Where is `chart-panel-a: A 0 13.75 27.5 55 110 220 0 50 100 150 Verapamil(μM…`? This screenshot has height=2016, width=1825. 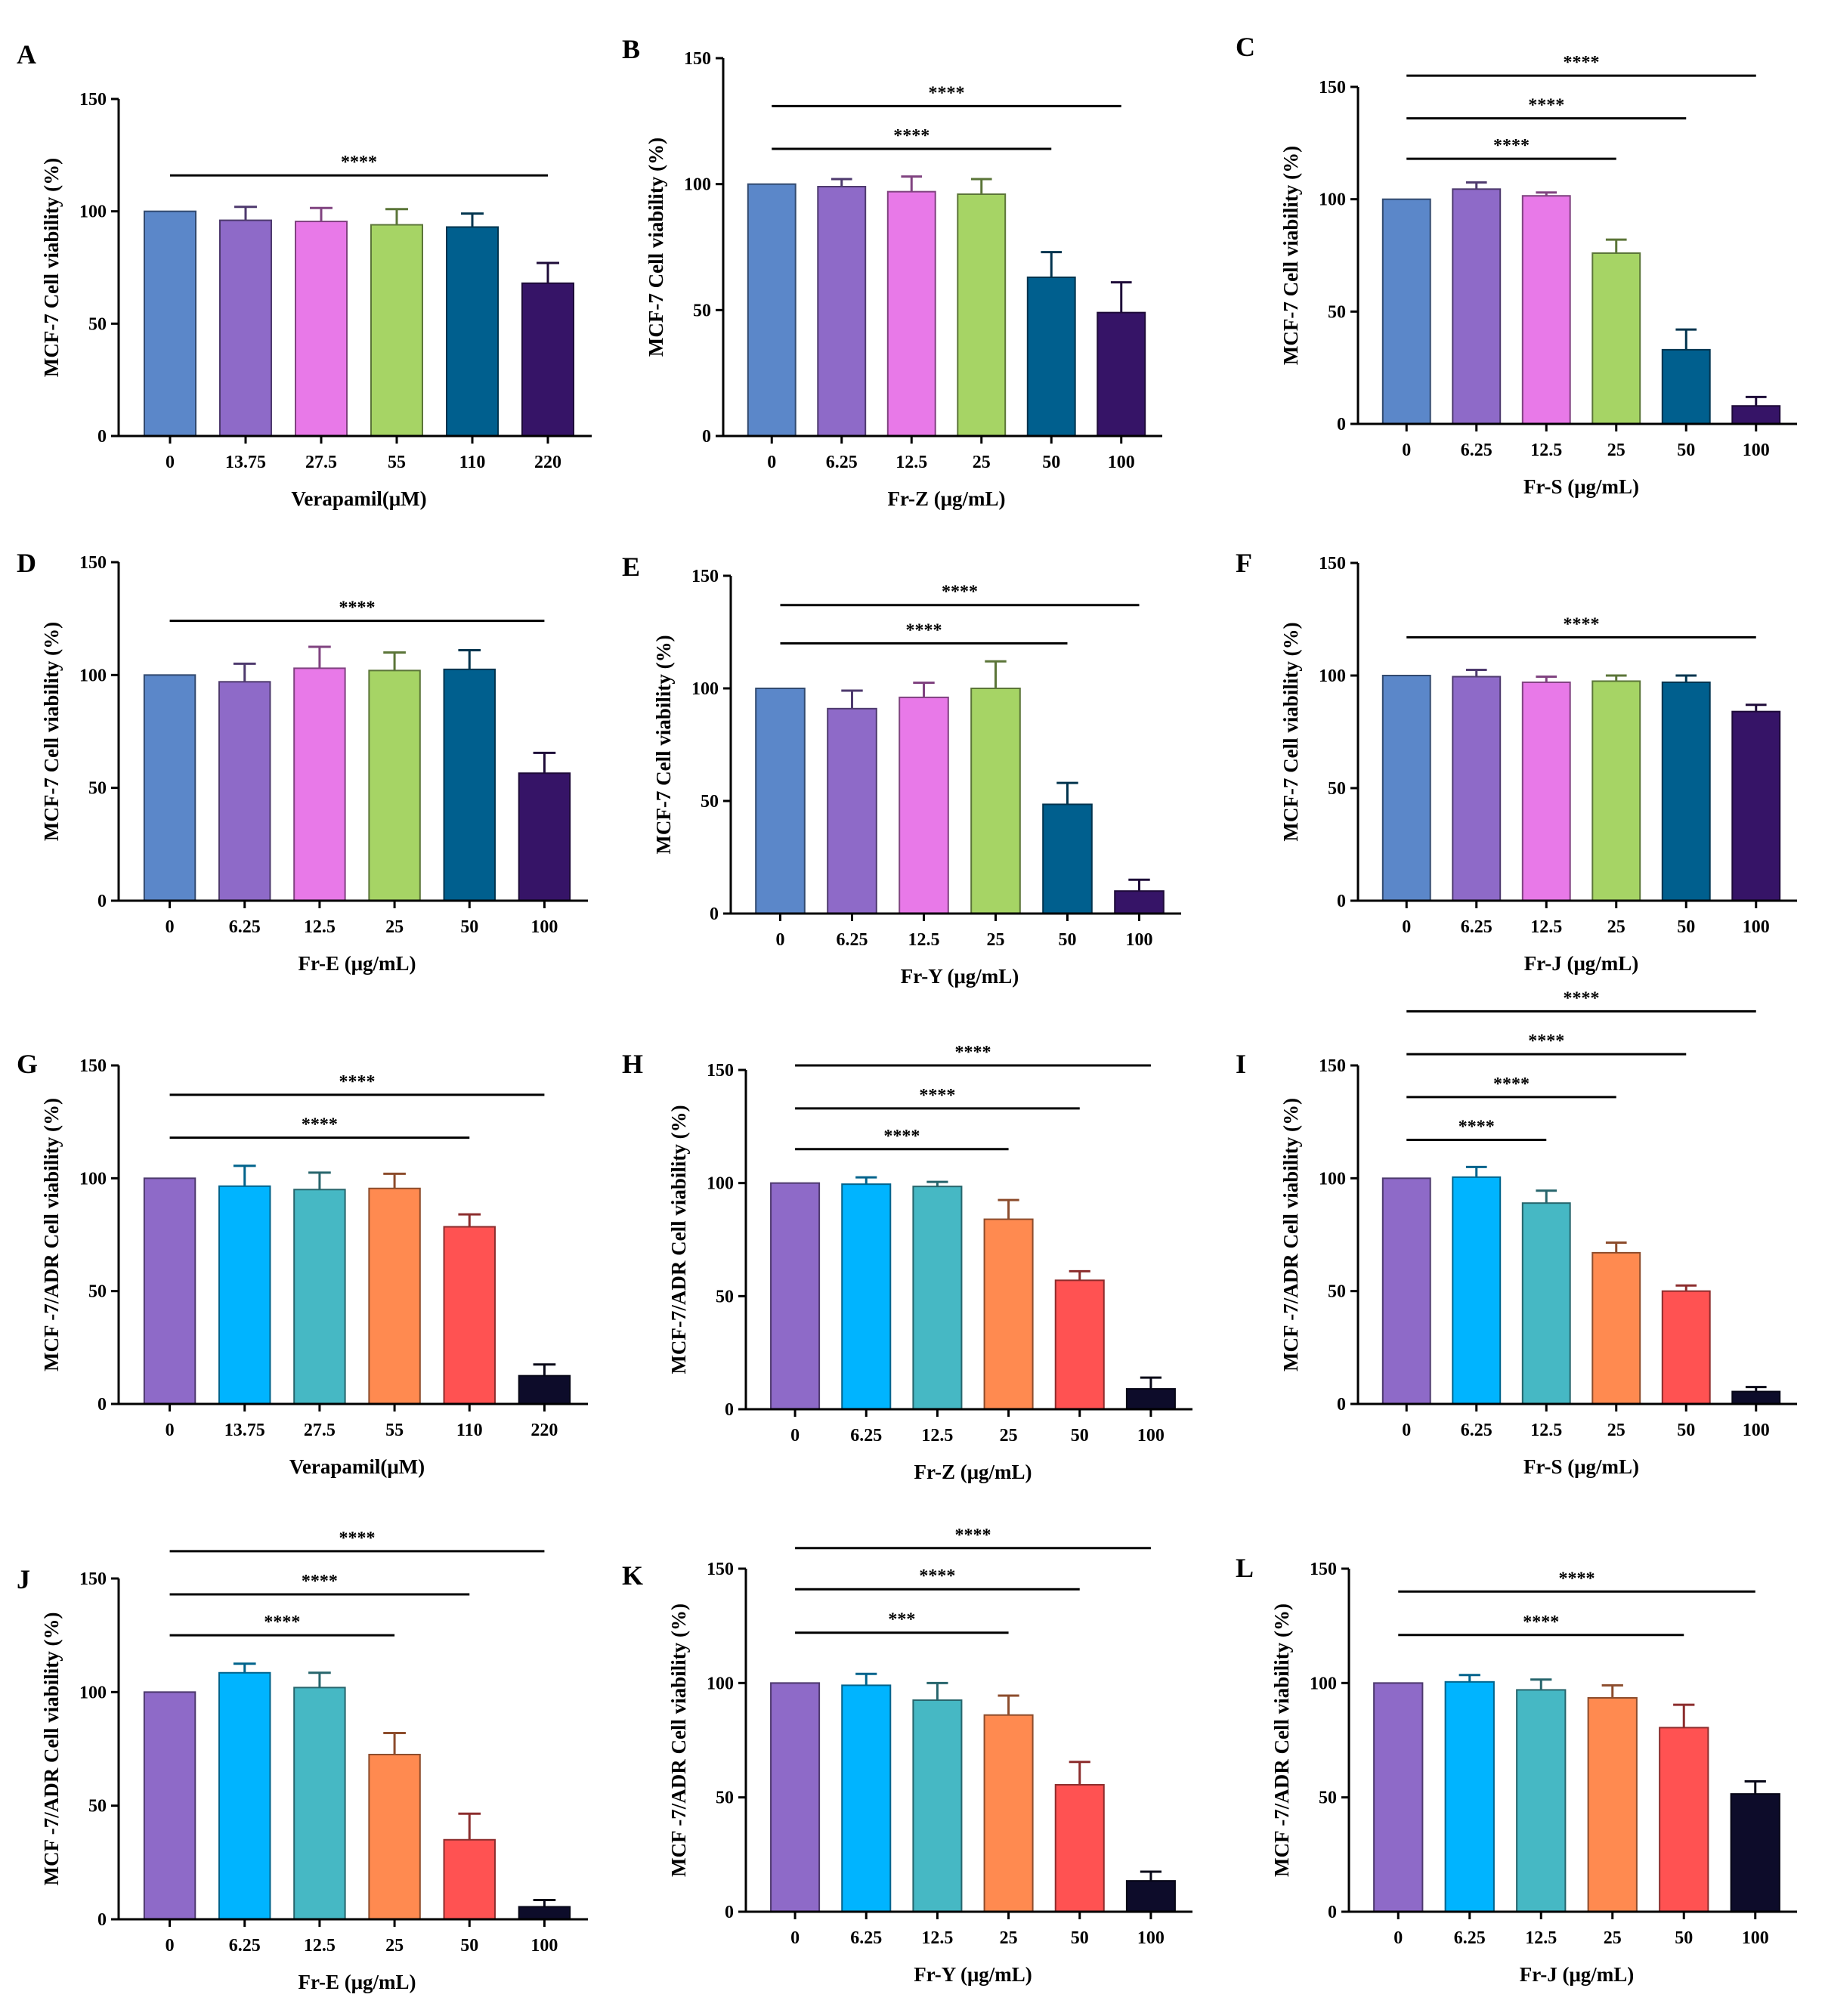 chart-panel-a: A 0 13.75 27.5 55 110 220 0 50 100 150 Verapamil(μM… is located at coordinates (304, 274).